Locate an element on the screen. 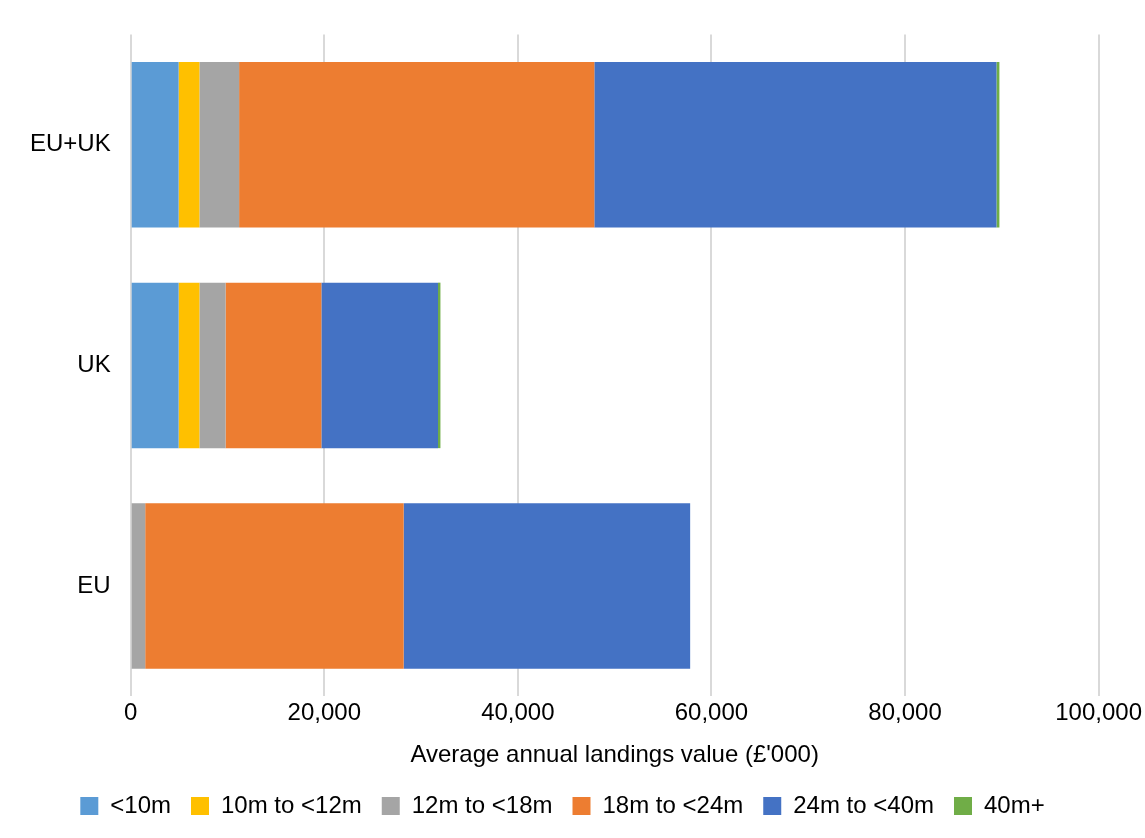  legend-label: 18m to <24m is located at coordinates (673, 804).